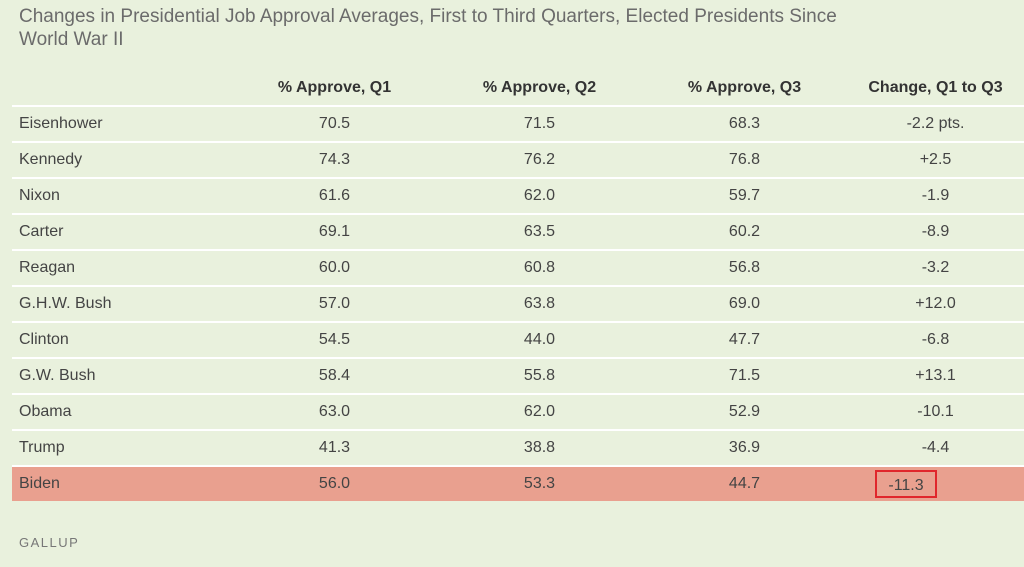  Describe the element at coordinates (122, 232) in the screenshot. I see `president-name-cell: Carter` at that location.